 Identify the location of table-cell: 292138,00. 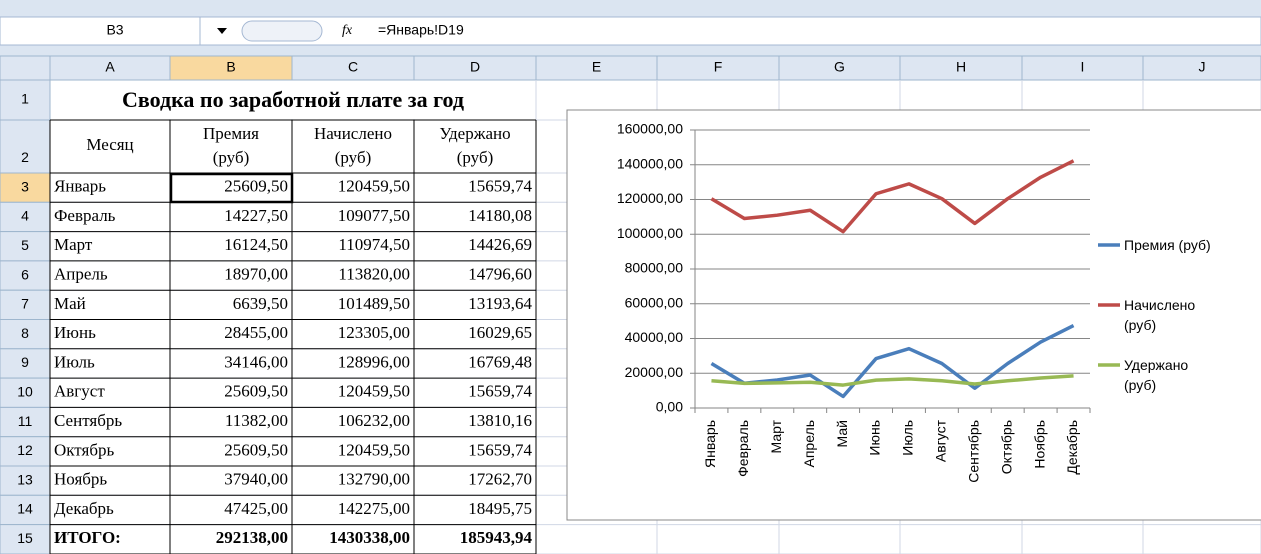
(252, 537).